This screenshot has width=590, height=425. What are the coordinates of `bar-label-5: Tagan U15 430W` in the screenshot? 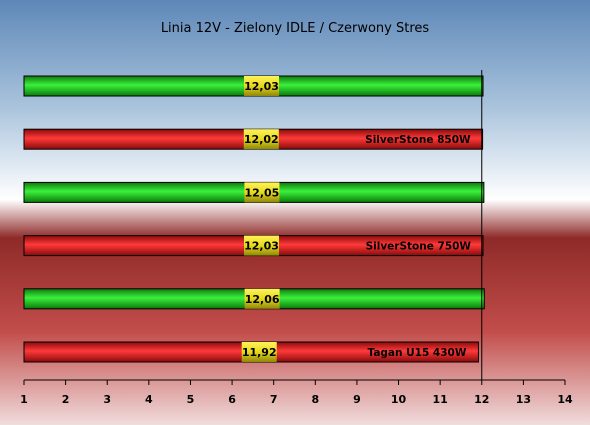 It's located at (417, 353).